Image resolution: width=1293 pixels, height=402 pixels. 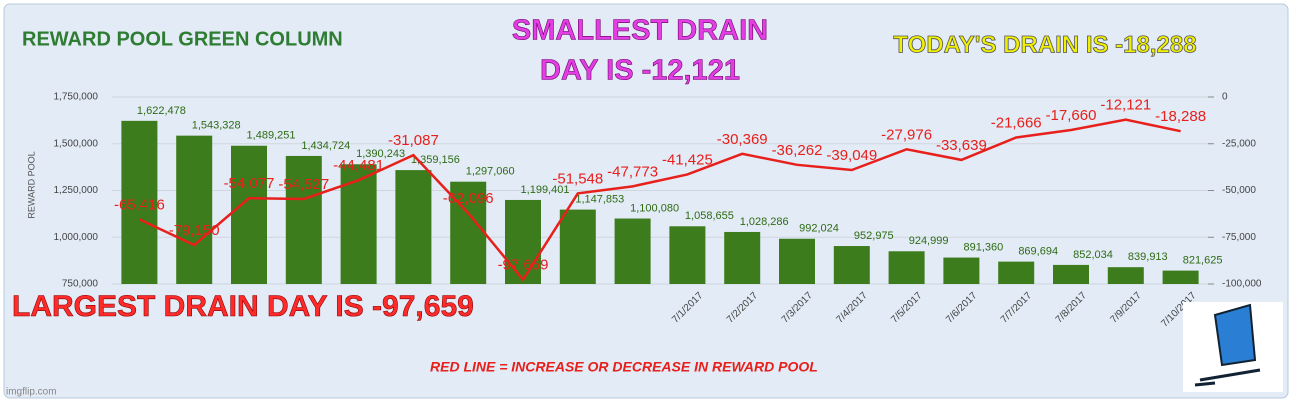 What do you see at coordinates (161, 111) in the screenshot?
I see `bar-label: 1,622,478` at bounding box center [161, 111].